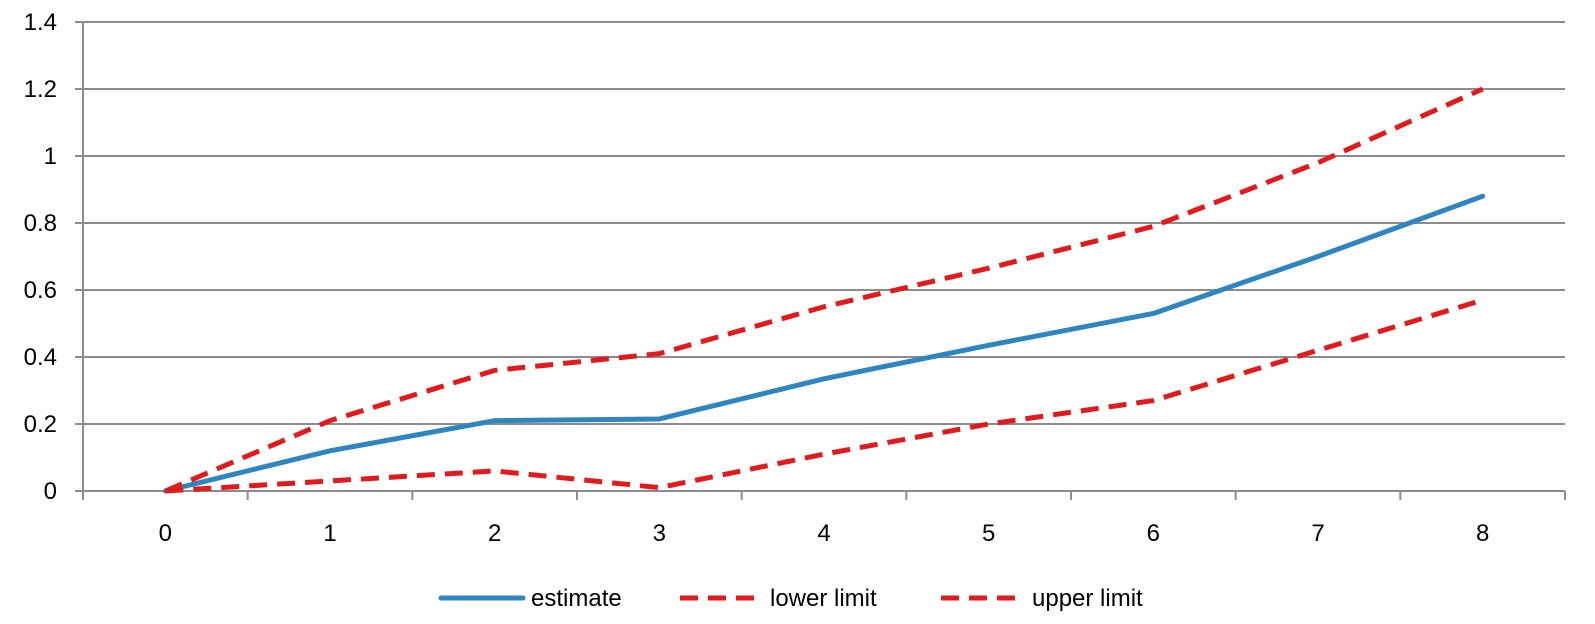 The height and width of the screenshot is (624, 1595). I want to click on y-tick-labels: 0 0.2 0.4 0.6 0.8 1 1.2 1.4, so click(40, 257).